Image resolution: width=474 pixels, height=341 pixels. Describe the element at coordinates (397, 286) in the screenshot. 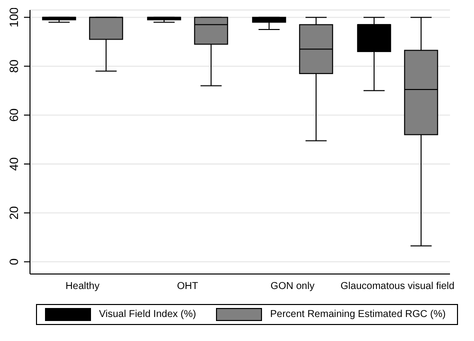

I see `x-tick-label: Glaucomatous visual field` at that location.